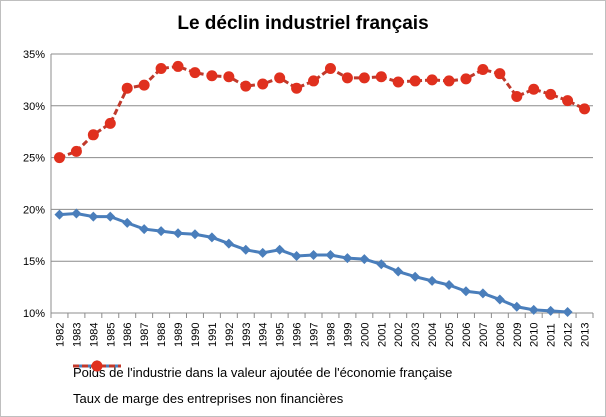  Describe the element at coordinates (230, 335) in the screenshot. I see `x-tick-label: 1992` at that location.